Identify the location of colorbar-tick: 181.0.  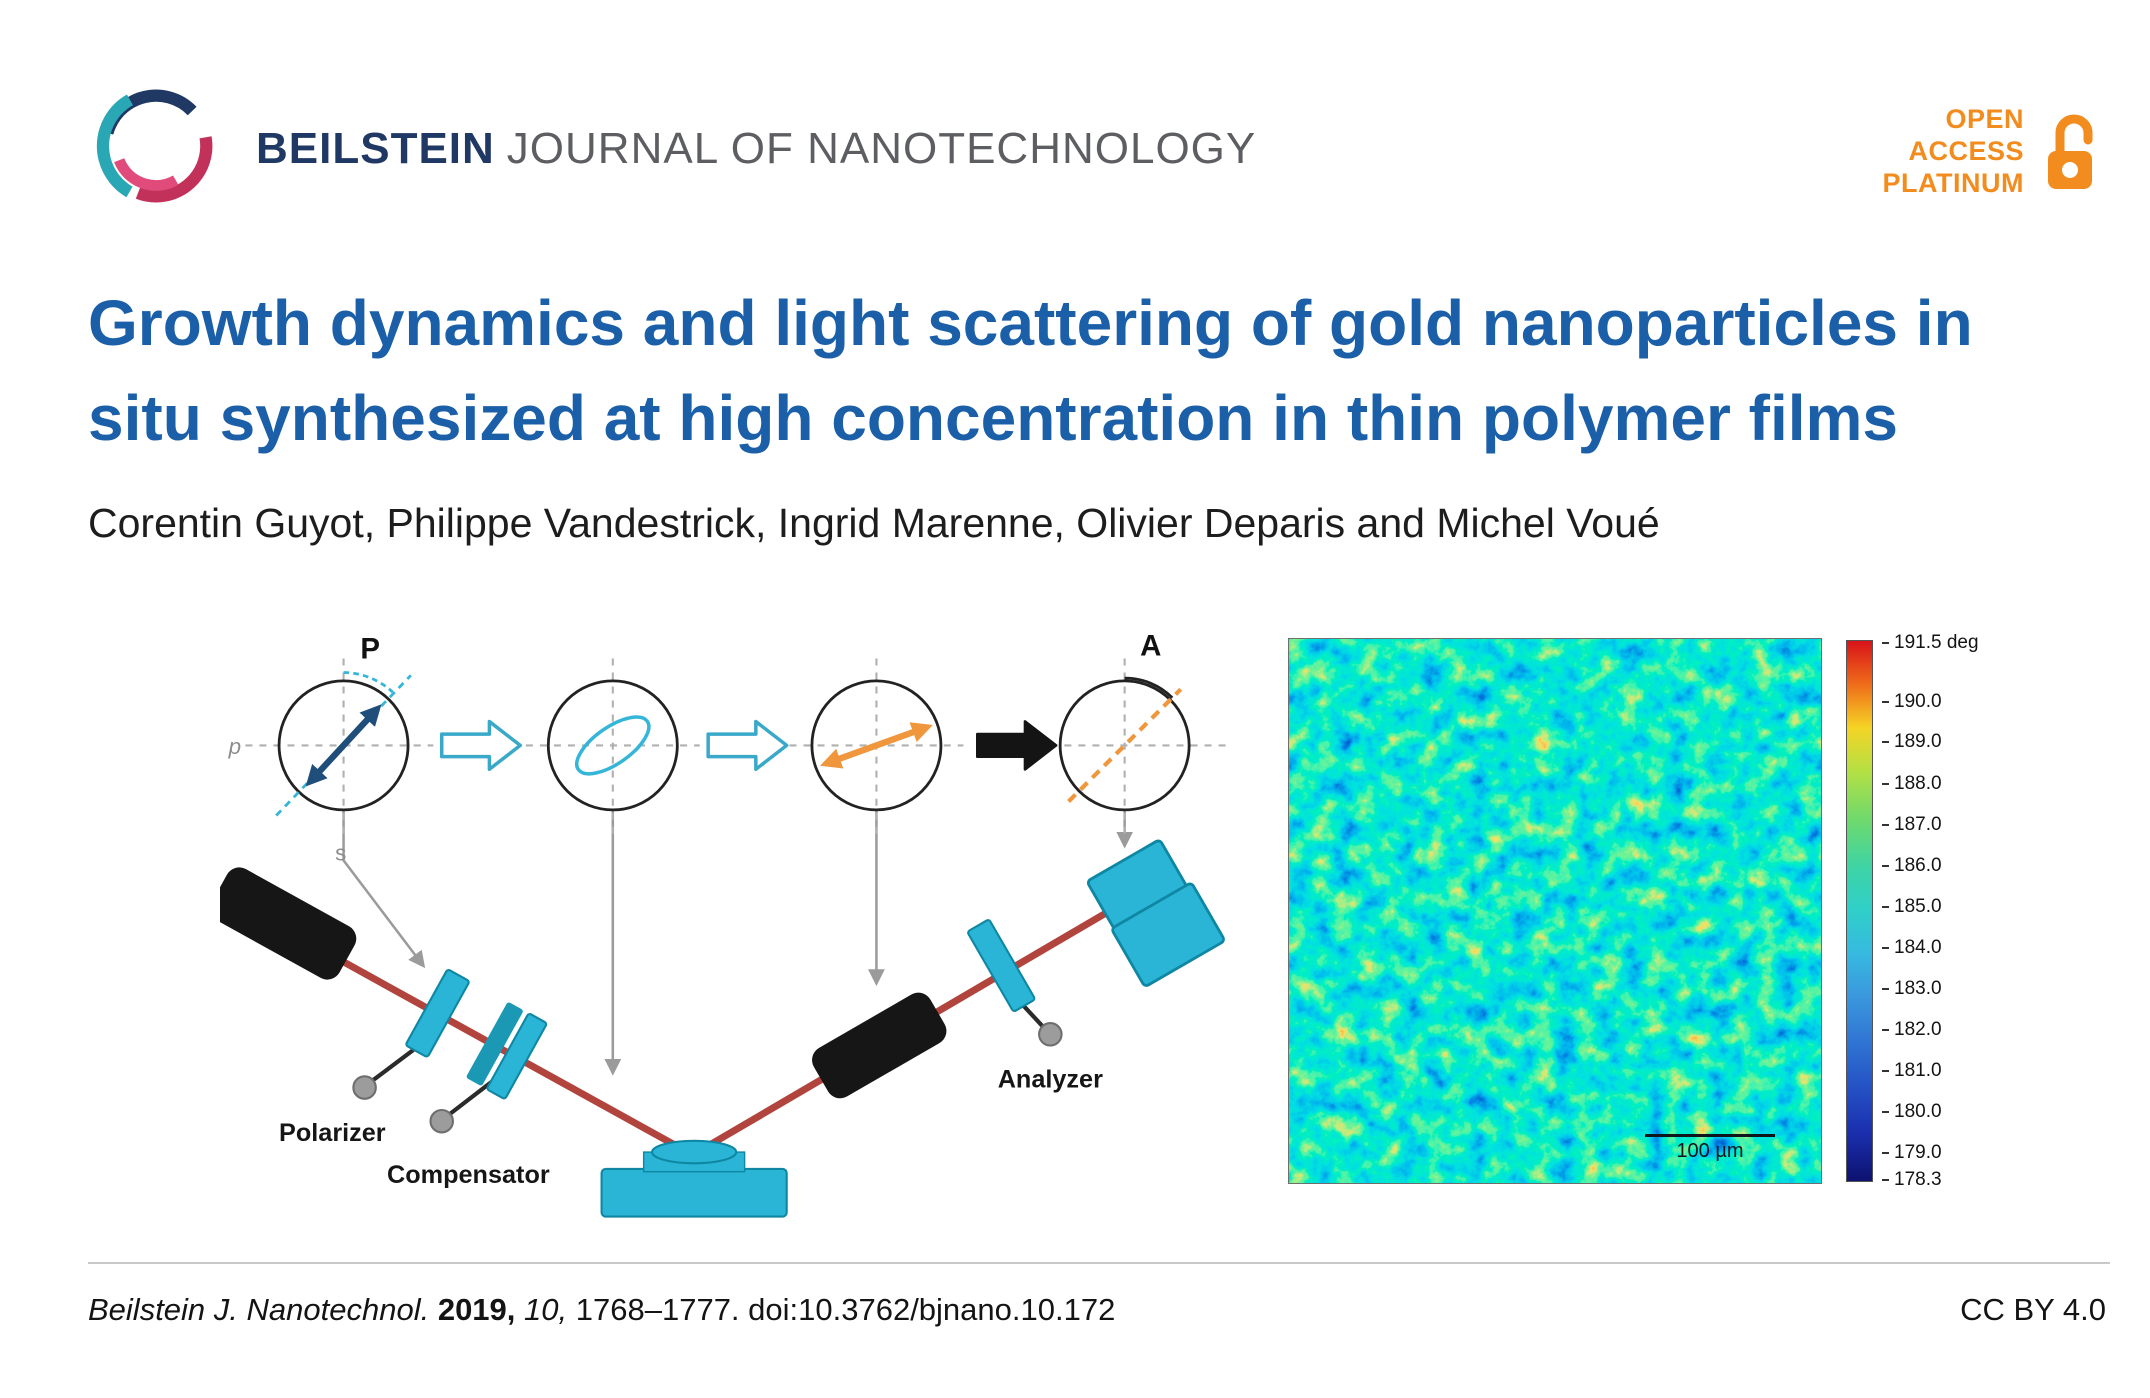
(1912, 1071).